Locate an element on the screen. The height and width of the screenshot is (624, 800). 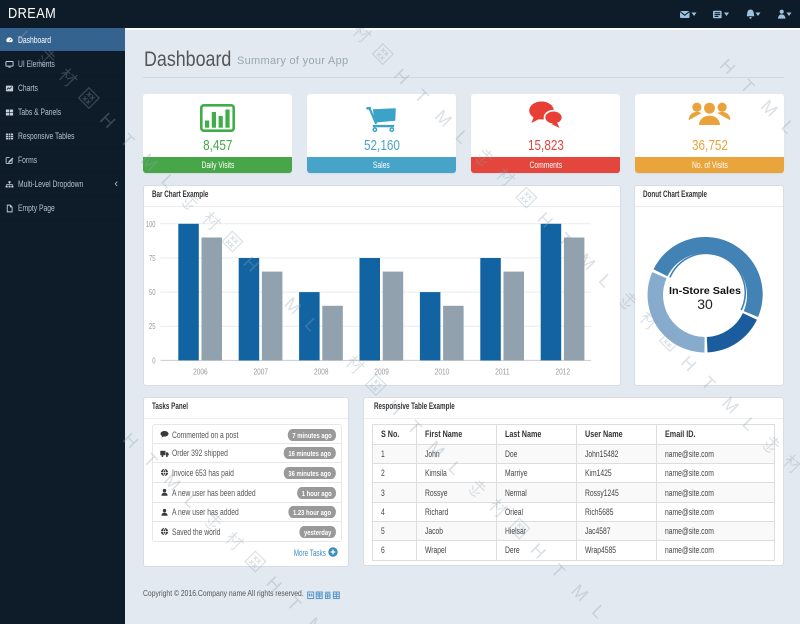
svg-text: In-Store Sales is located at coordinates (705, 291).